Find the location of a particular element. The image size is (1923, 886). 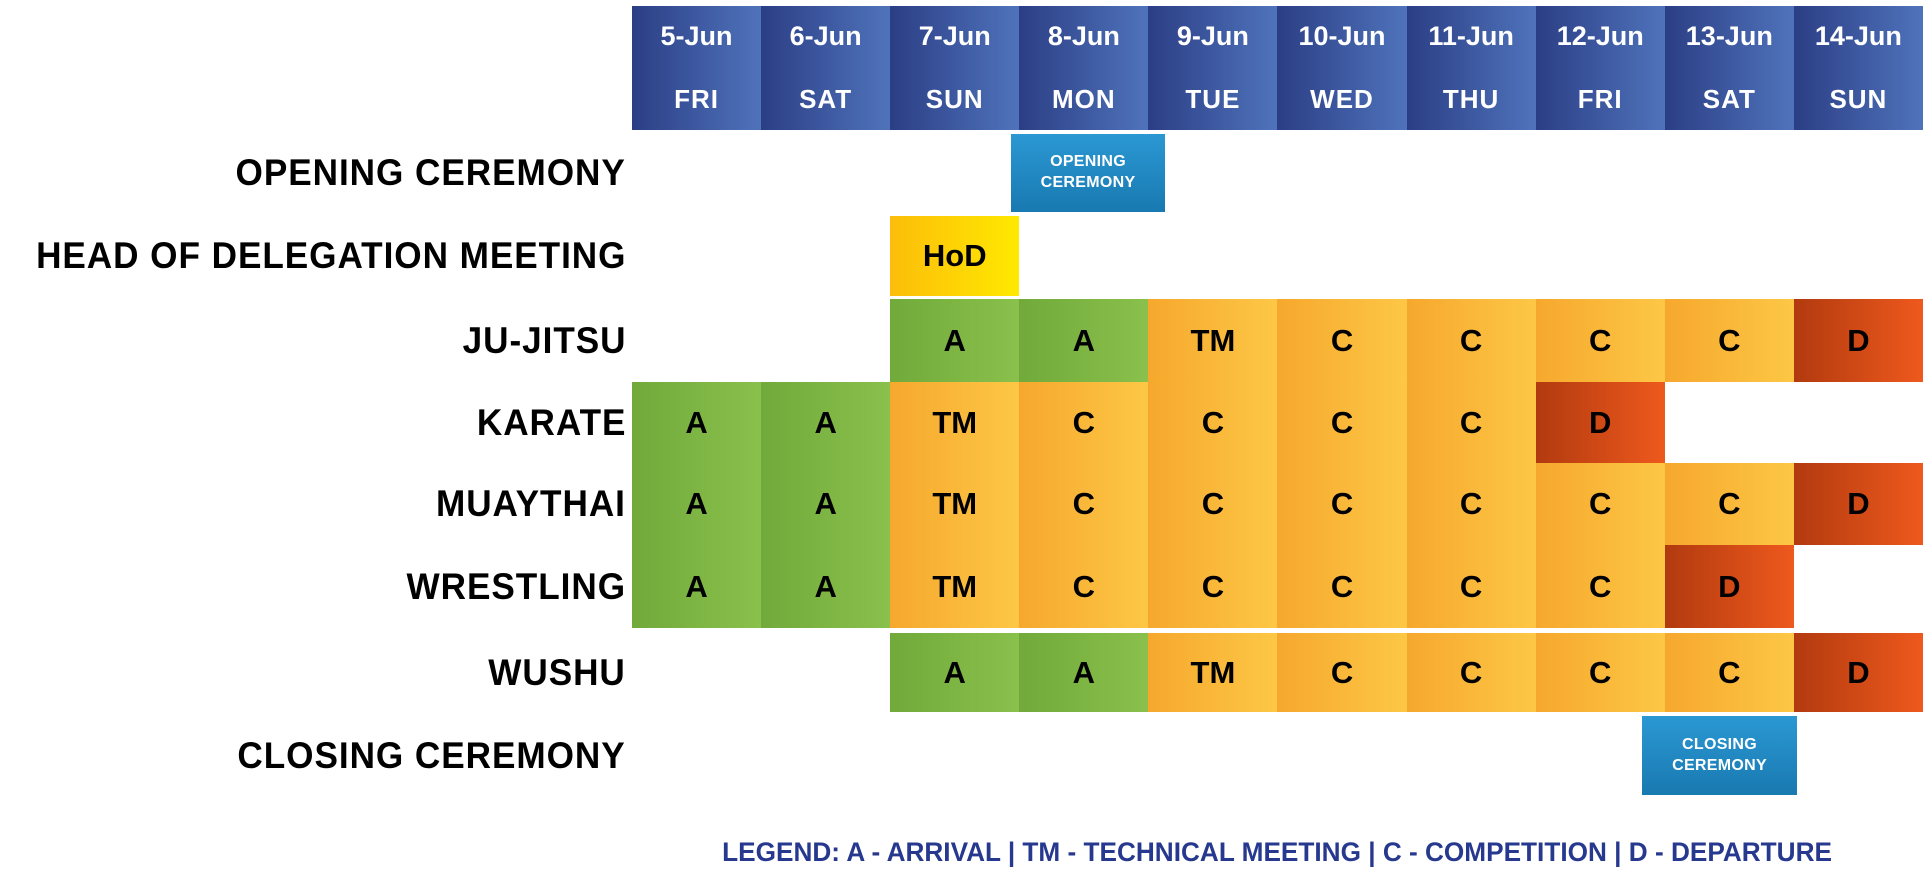

row-label-text: WUSHU is located at coordinates (557, 672).